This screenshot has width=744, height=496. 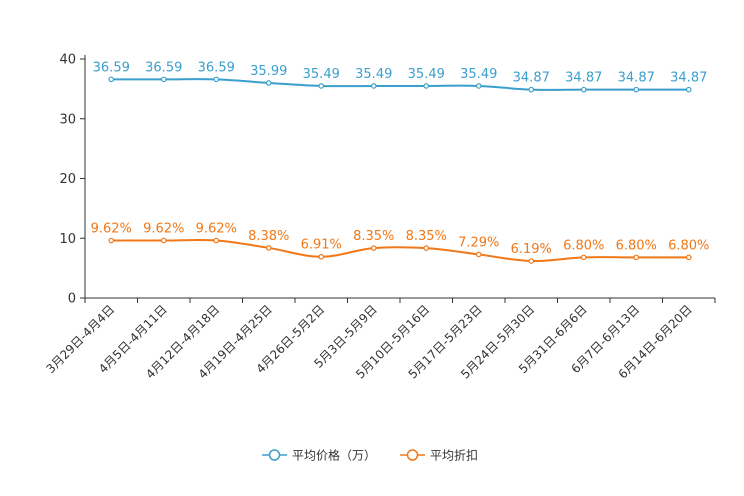 What do you see at coordinates (454, 455) in the screenshot?
I see `legend-label: 平均折扣` at bounding box center [454, 455].